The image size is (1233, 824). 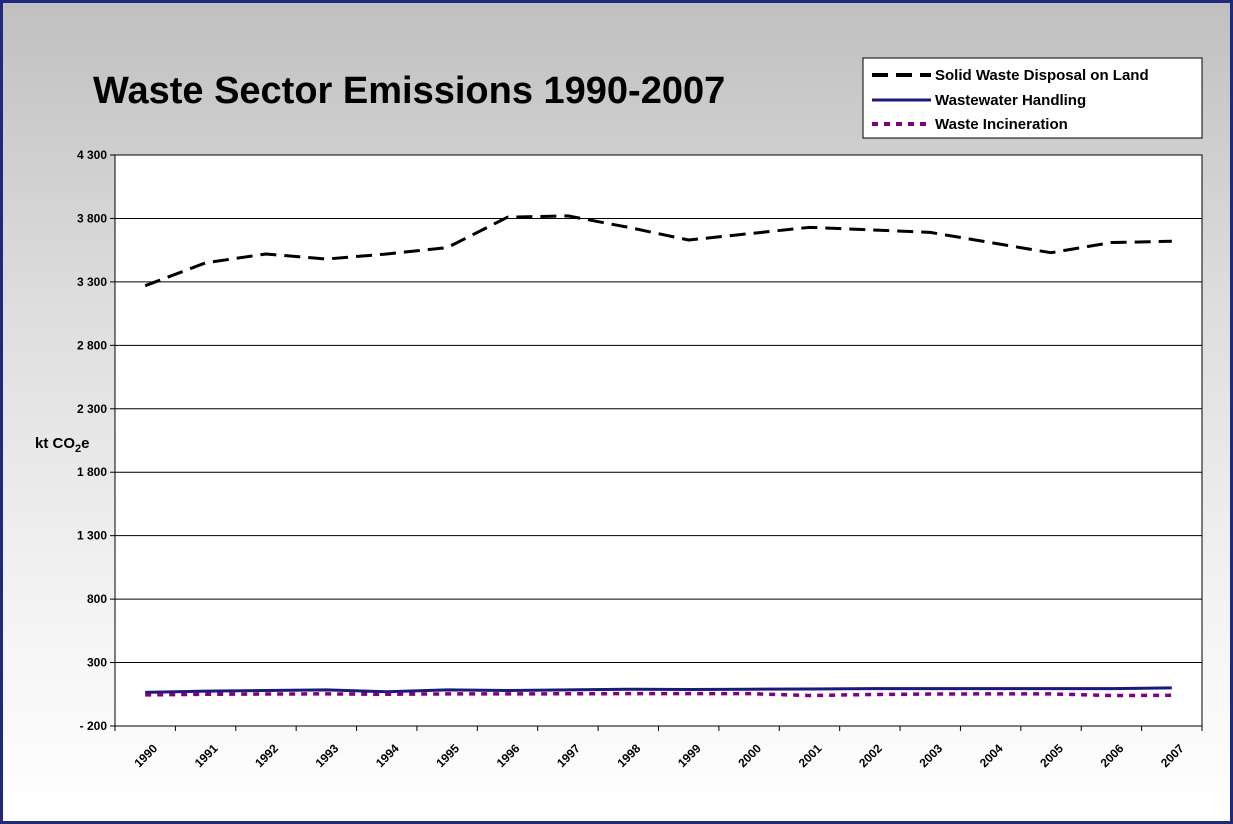 I want to click on x-tick-label: 2000, so click(x=749, y=755).